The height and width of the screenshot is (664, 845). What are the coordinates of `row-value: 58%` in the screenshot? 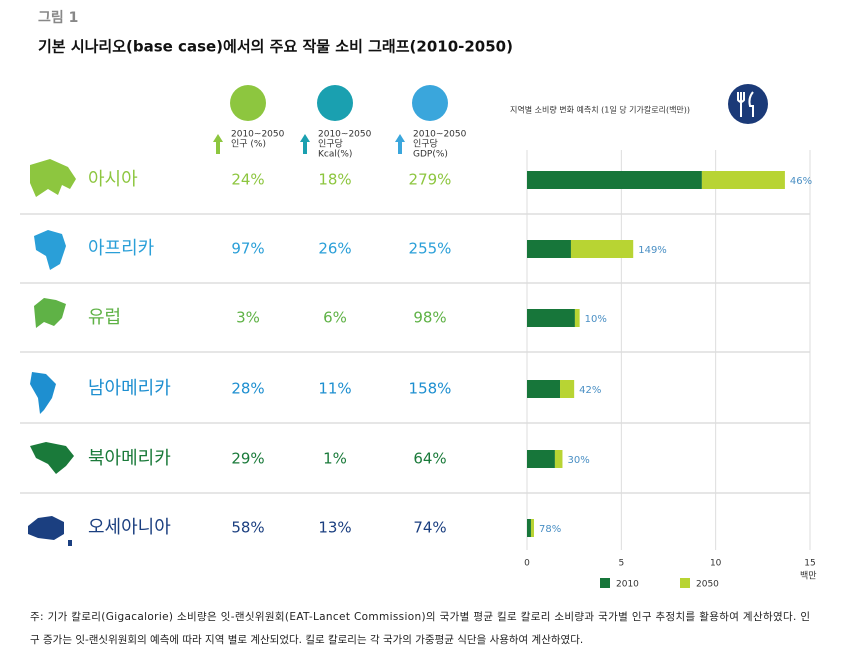 It's located at (247, 528).